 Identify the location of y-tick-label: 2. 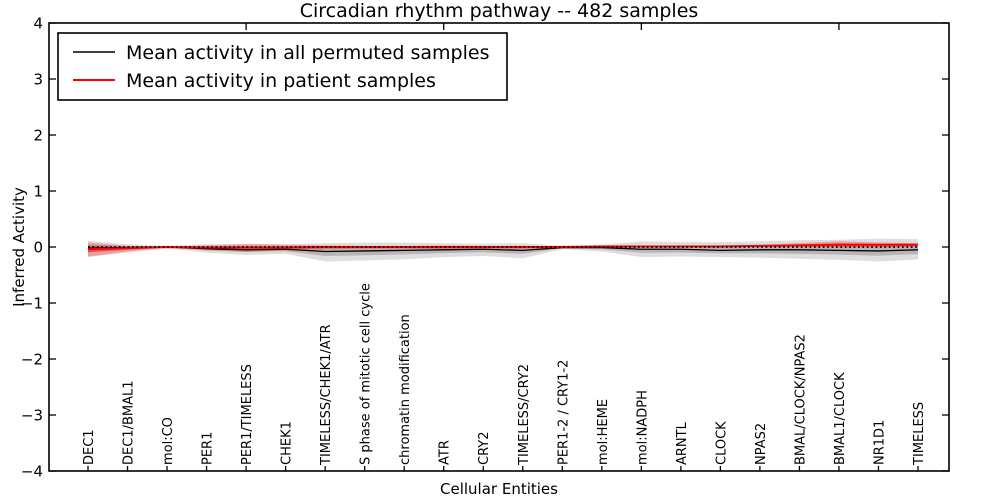
(38, 136).